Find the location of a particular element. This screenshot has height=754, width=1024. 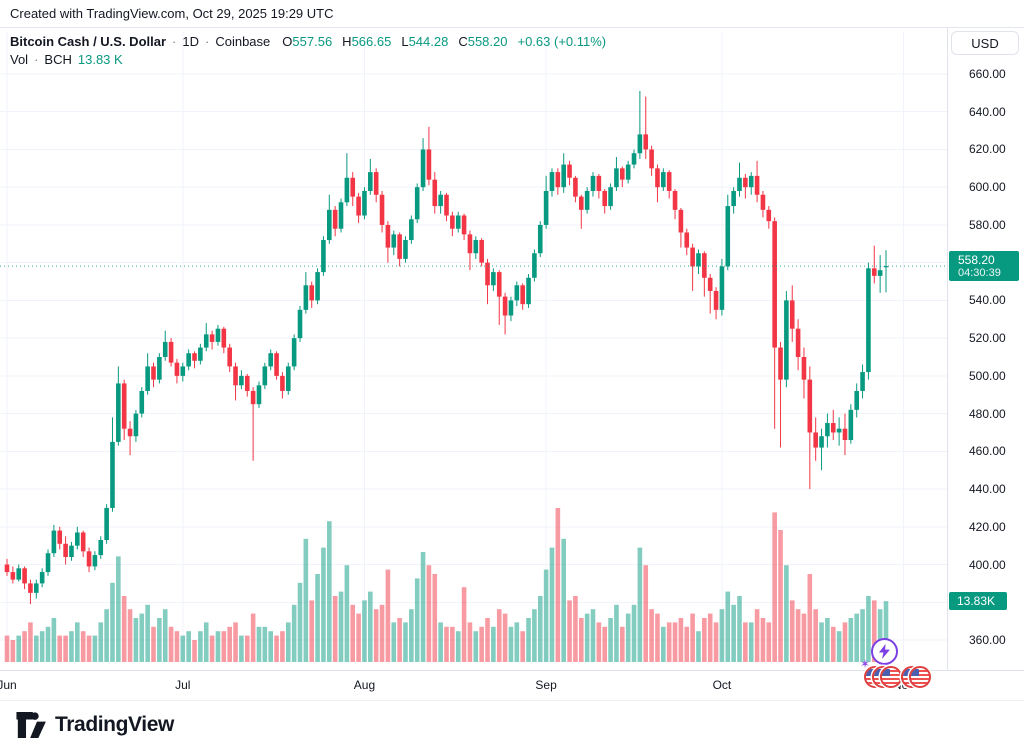

time-tick-aug: Aug is located at coordinates (364, 685).